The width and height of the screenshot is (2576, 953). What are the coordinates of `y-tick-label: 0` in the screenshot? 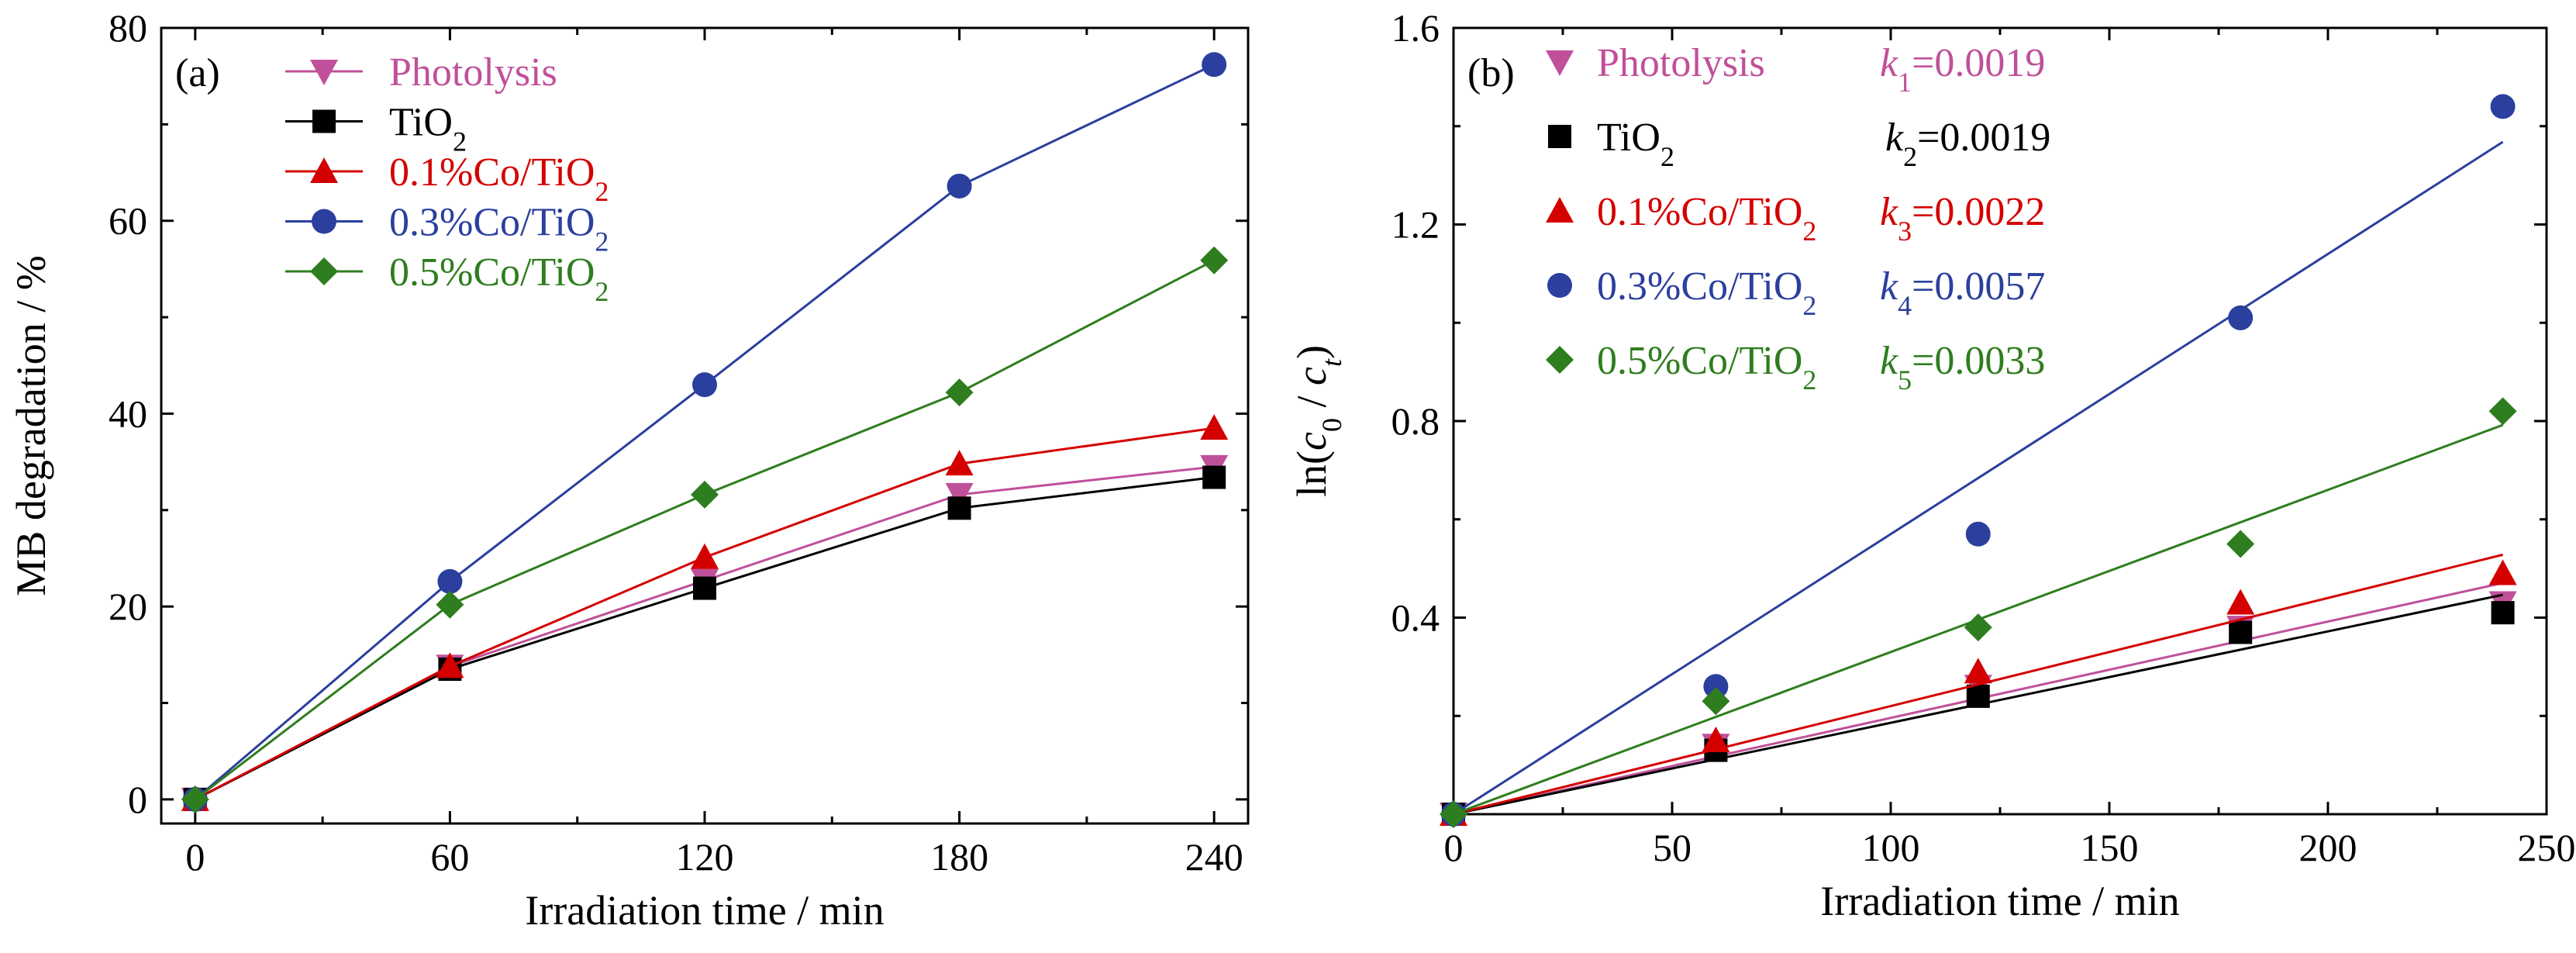 It's located at (137, 800).